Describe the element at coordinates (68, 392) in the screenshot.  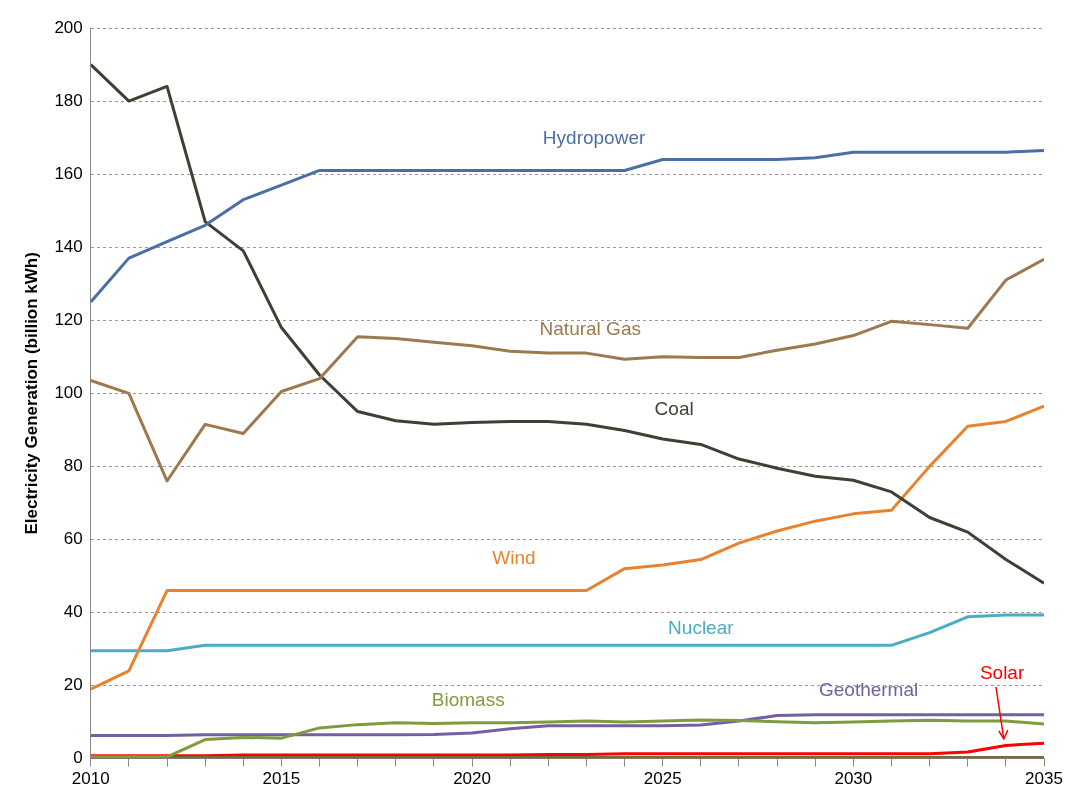
I see `y-tick-label: 100` at that location.